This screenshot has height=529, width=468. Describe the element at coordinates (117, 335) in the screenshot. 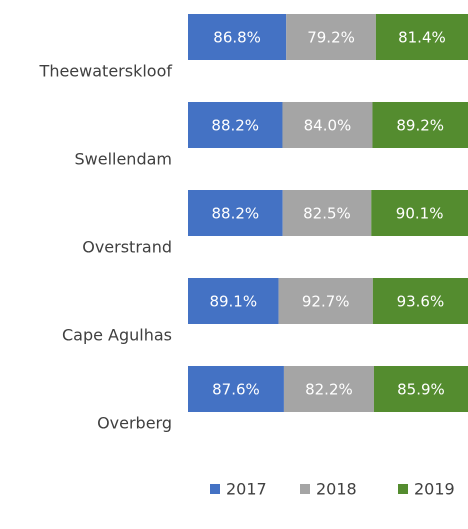

I see `category-label: Cape Agulhas` at that location.